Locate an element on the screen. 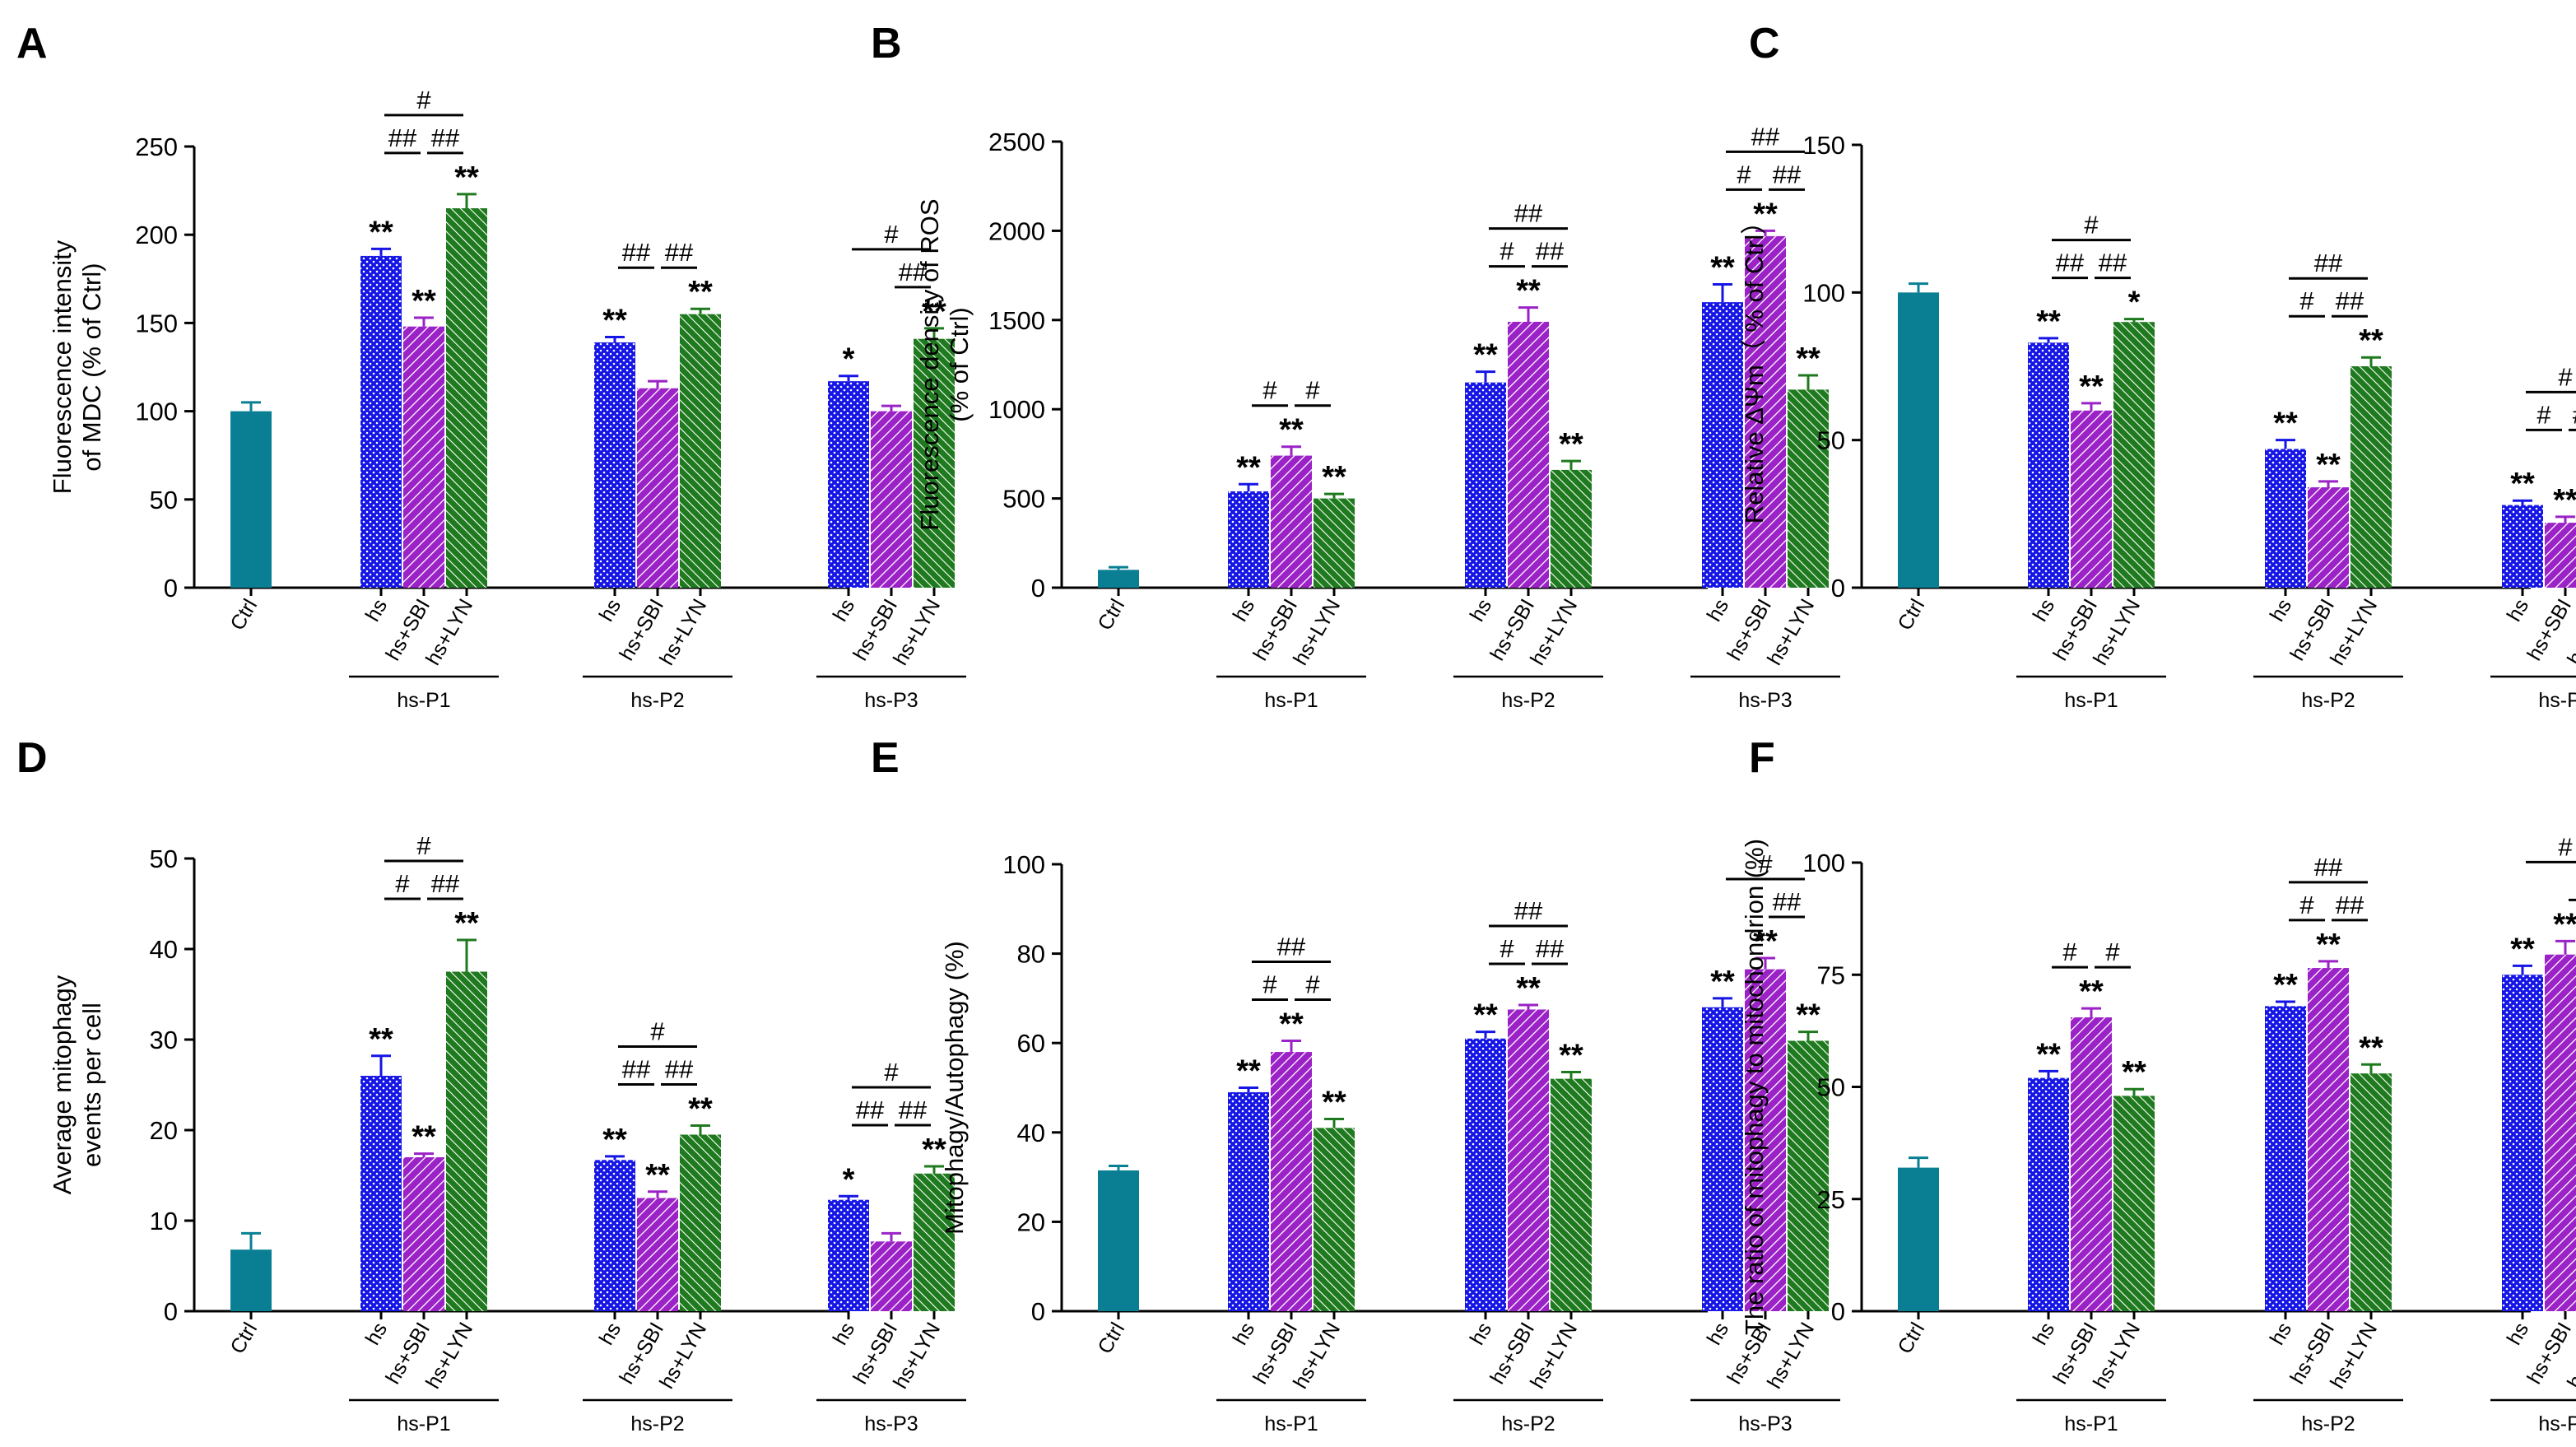  panel-letter: F is located at coordinates (1762, 758).